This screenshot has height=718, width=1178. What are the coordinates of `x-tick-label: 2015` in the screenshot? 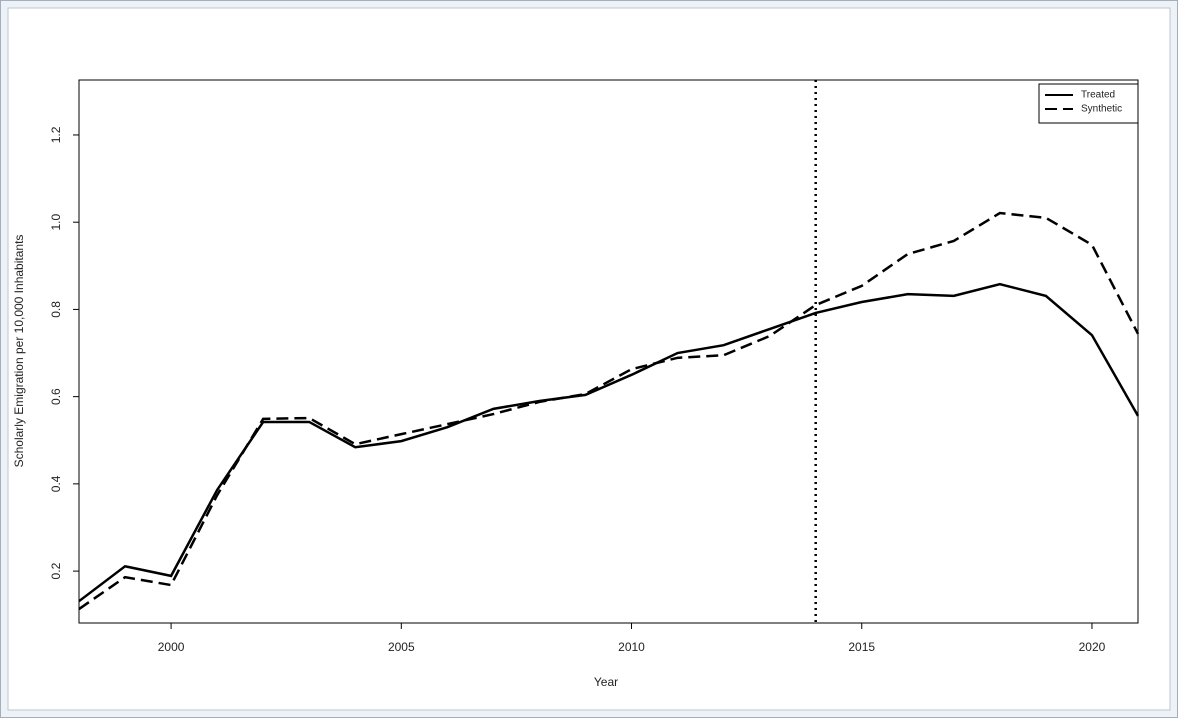 It's located at (861, 647).